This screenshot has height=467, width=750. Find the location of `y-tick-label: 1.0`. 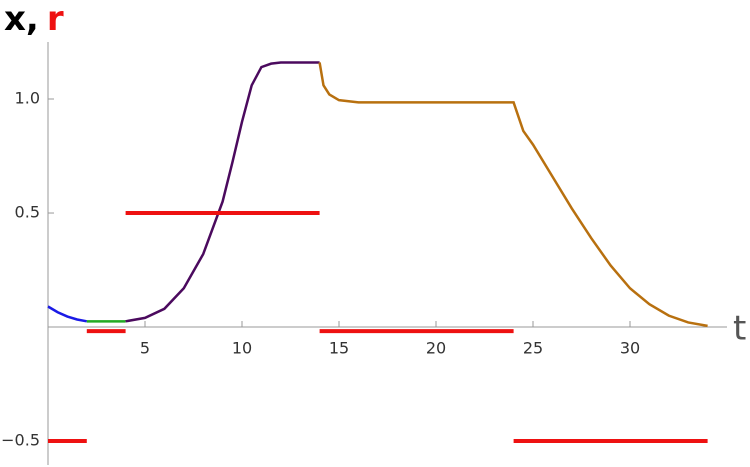

y-tick-label: 1.0 is located at coordinates (27, 98).